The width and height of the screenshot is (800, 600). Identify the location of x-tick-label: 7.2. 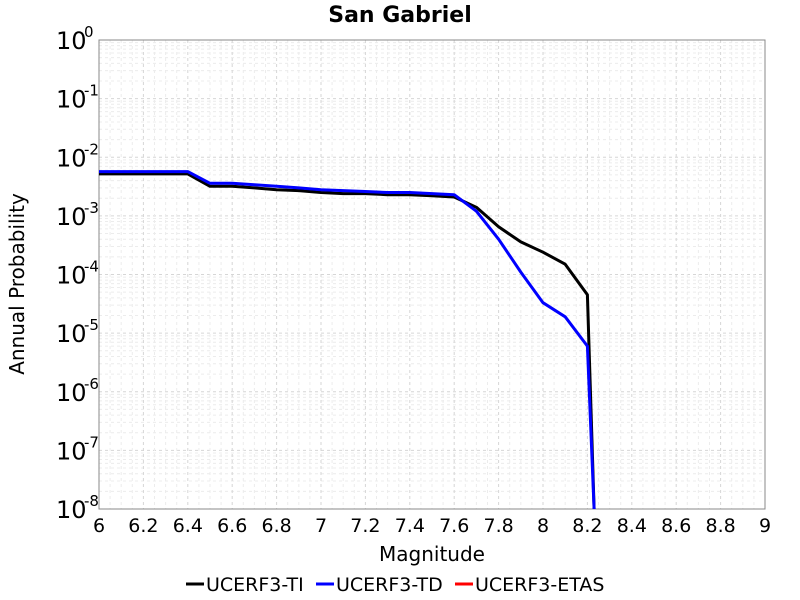
(365, 526).